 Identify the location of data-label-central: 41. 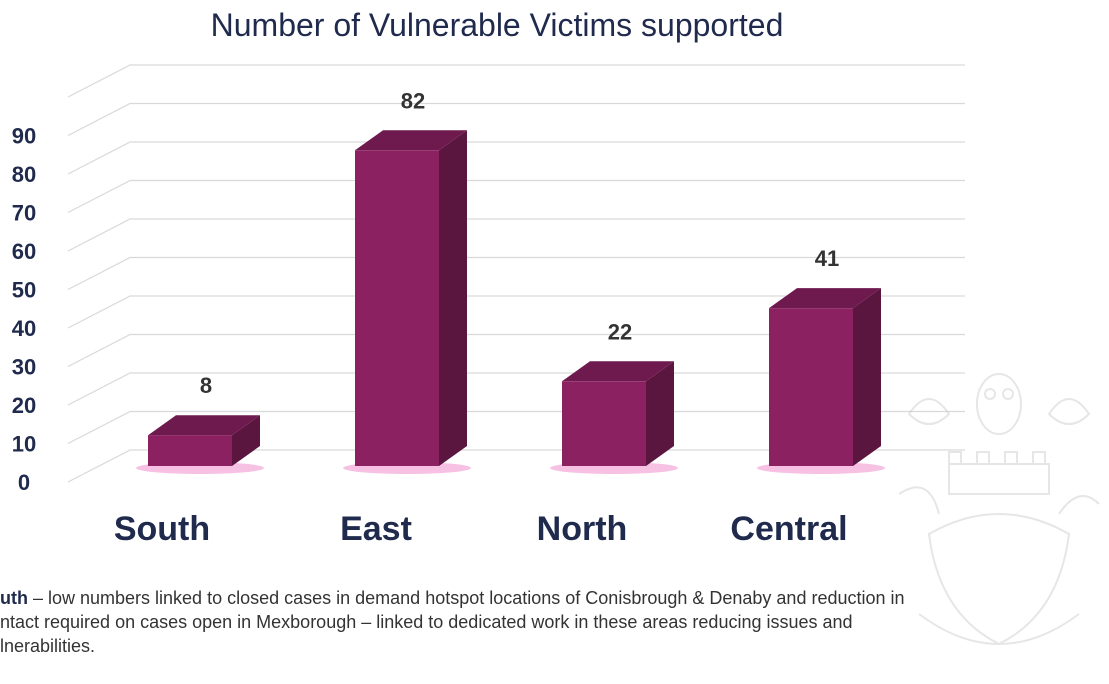
(827, 258).